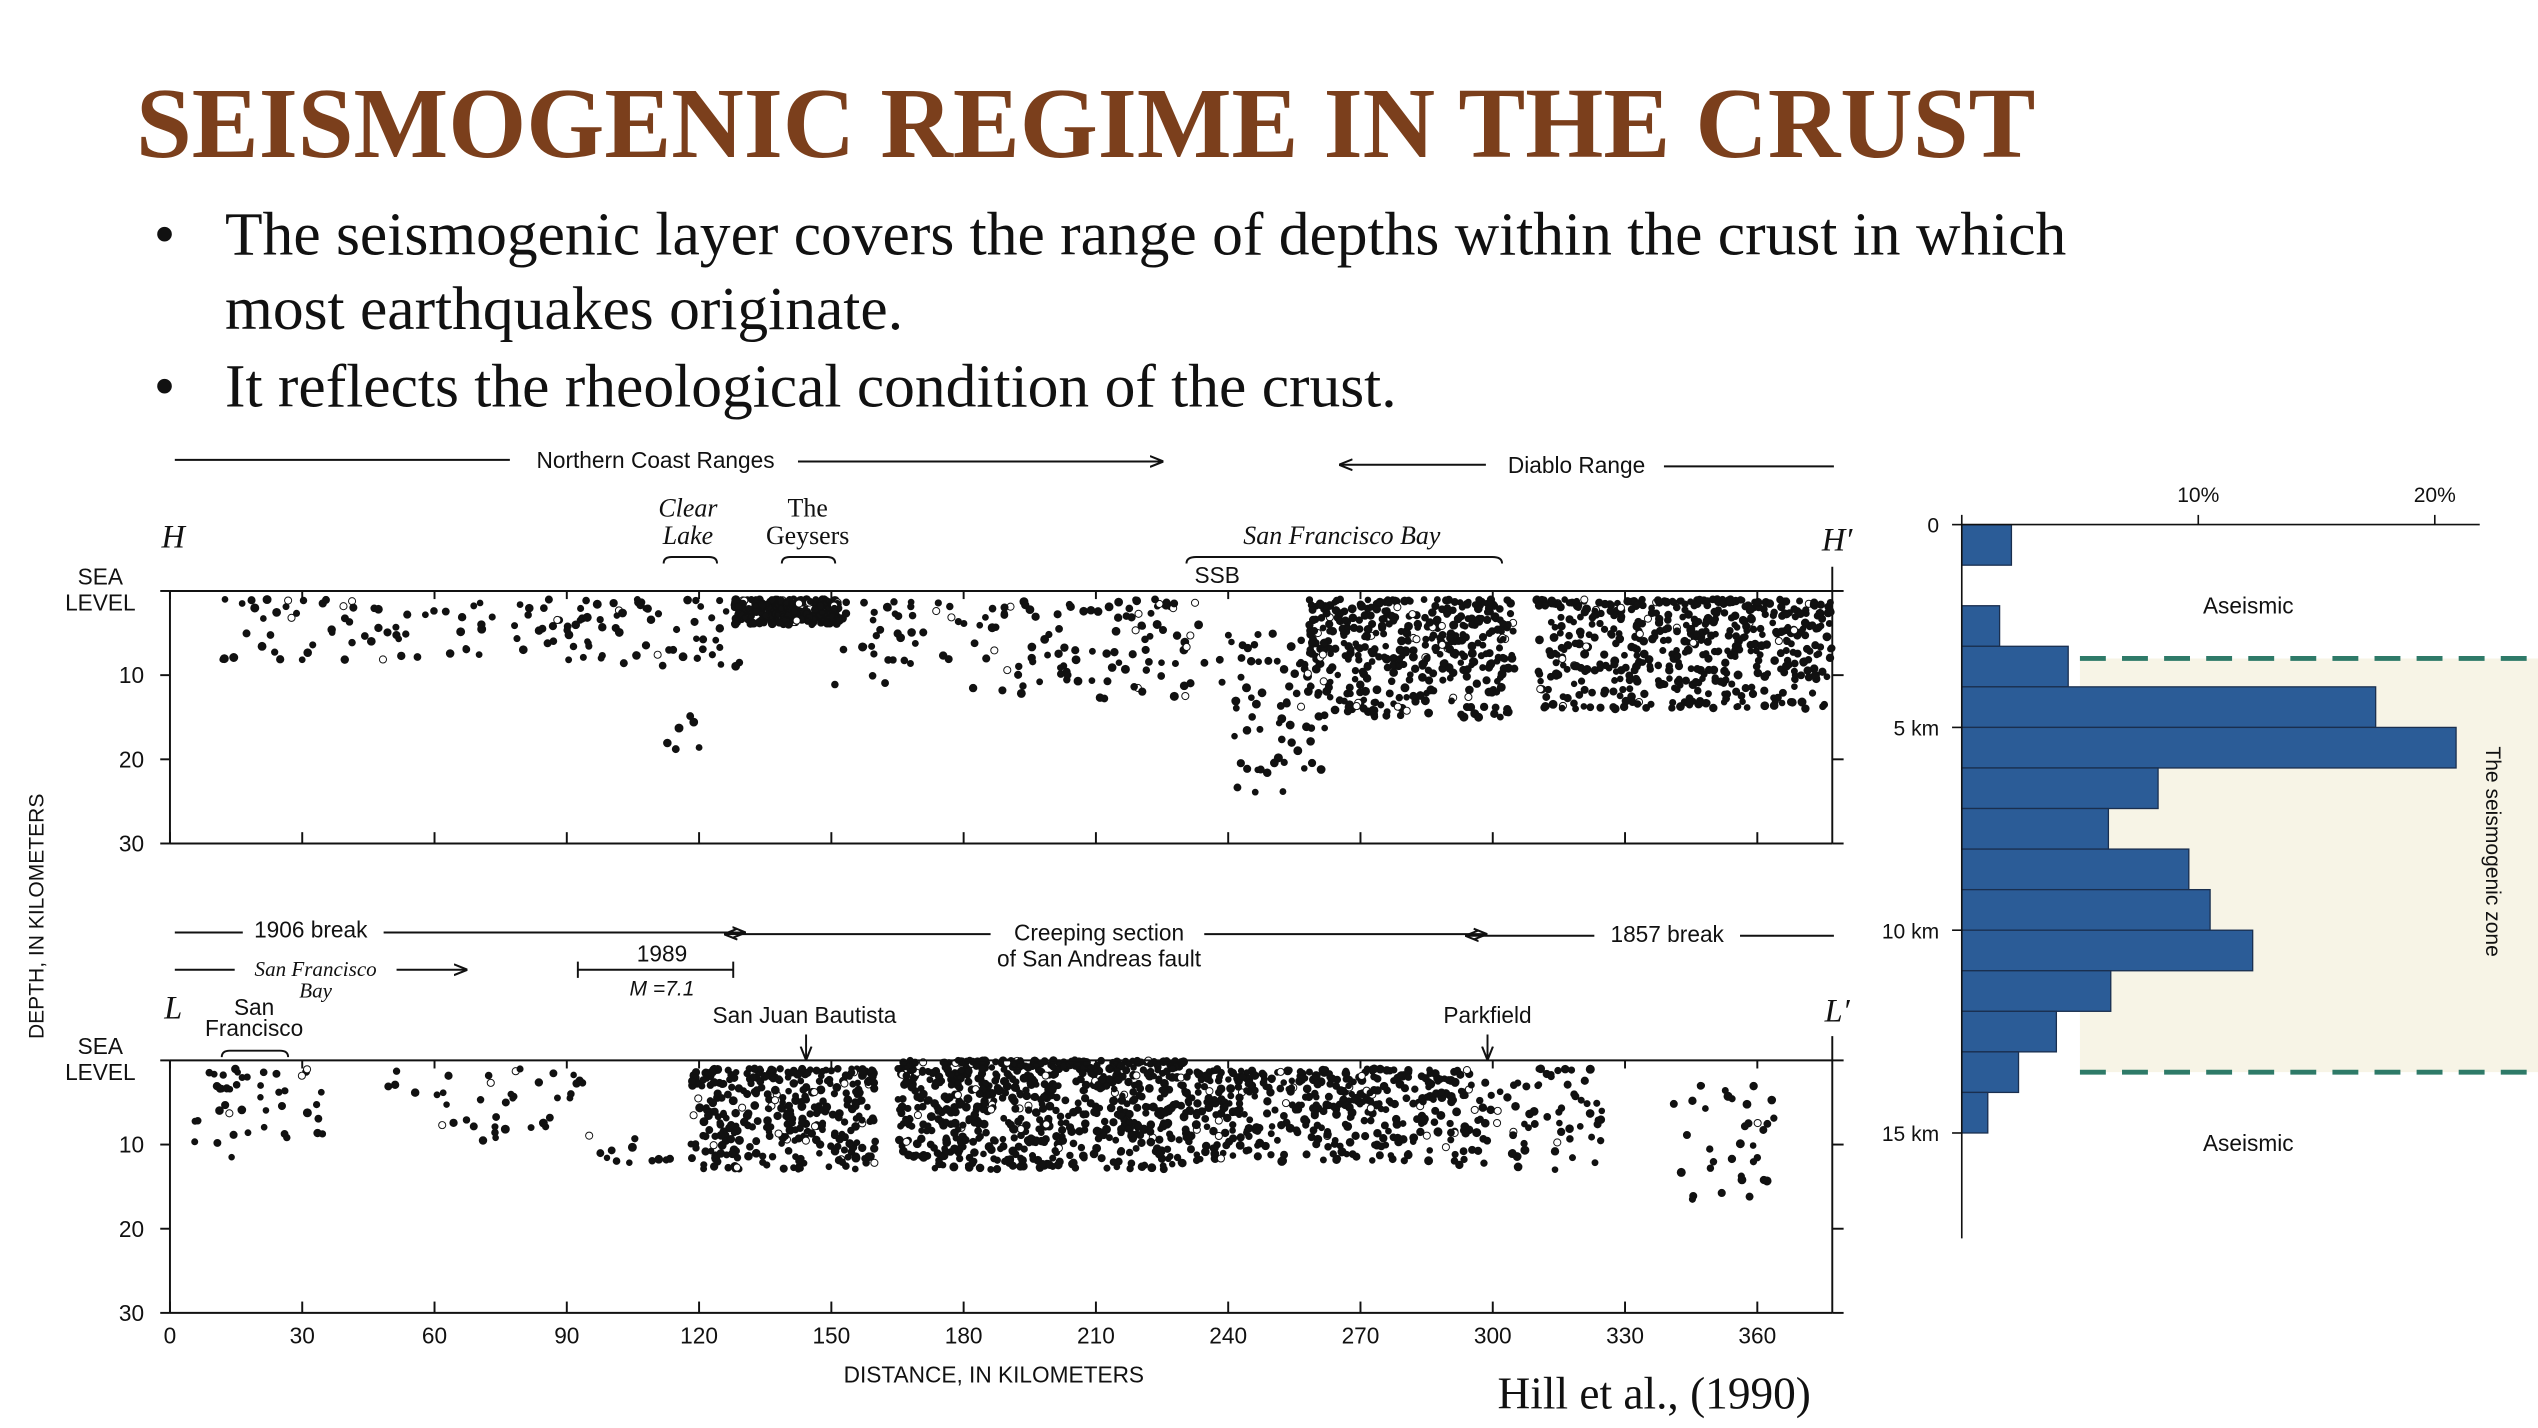  Describe the element at coordinates (254, 1019) in the screenshot. I see `annotation: San Francisco` at that location.